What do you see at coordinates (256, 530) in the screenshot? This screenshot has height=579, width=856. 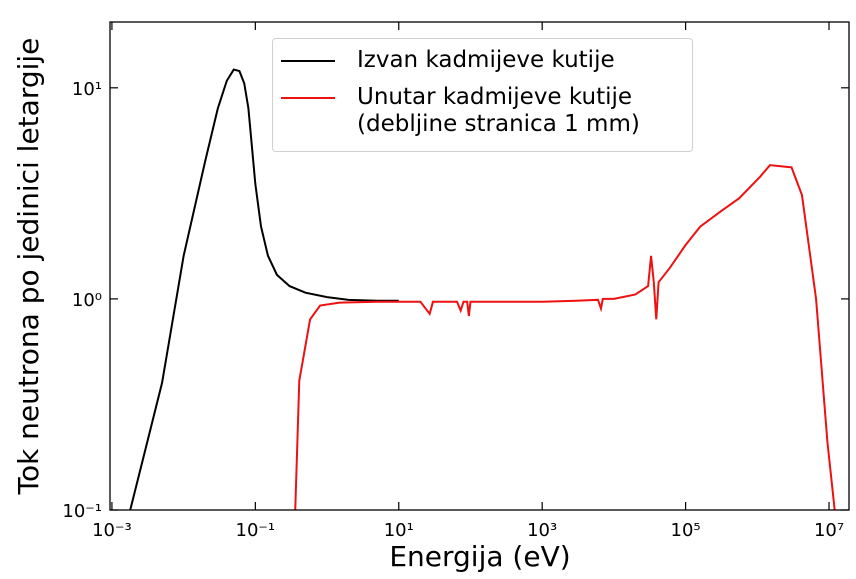 I see `x-tick-label: 10⁻¹` at bounding box center [256, 530].